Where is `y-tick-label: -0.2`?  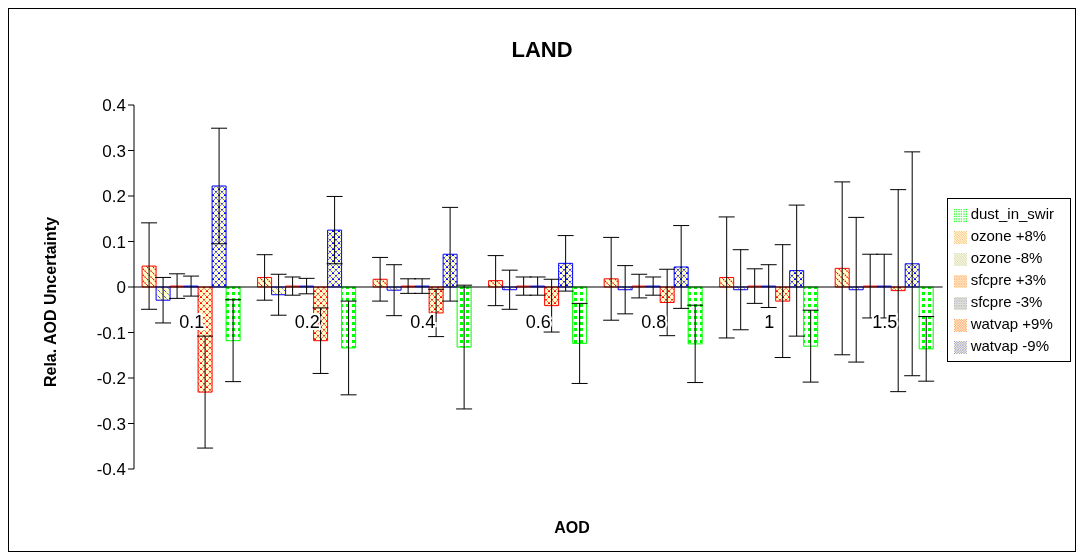
y-tick-label: -0.2 is located at coordinates (111, 379).